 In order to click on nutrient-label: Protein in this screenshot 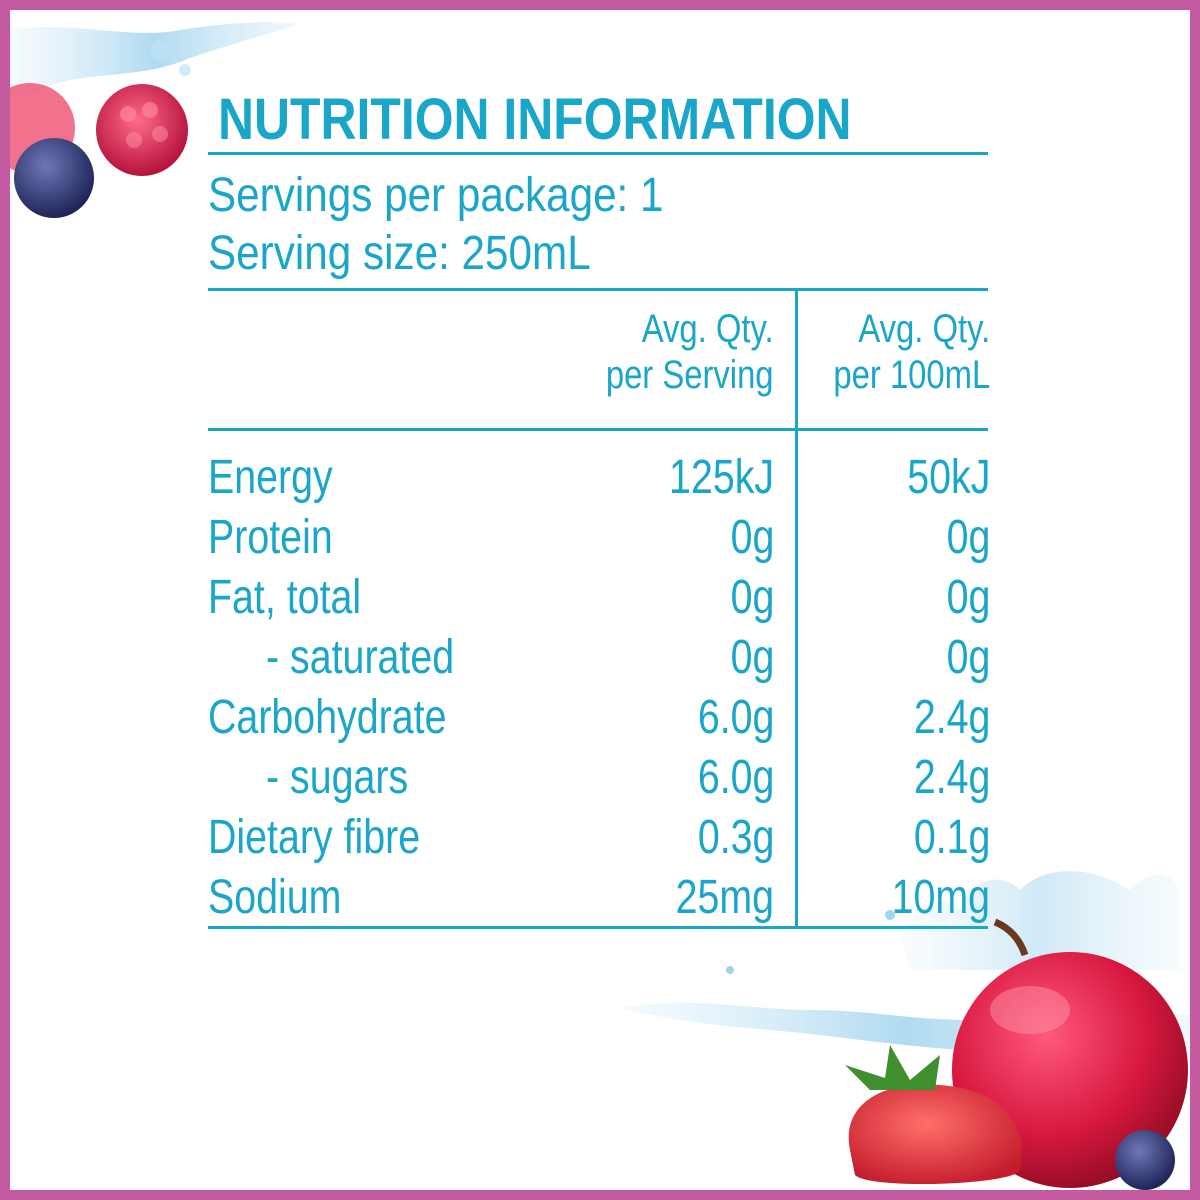, I will do `click(270, 537)`.